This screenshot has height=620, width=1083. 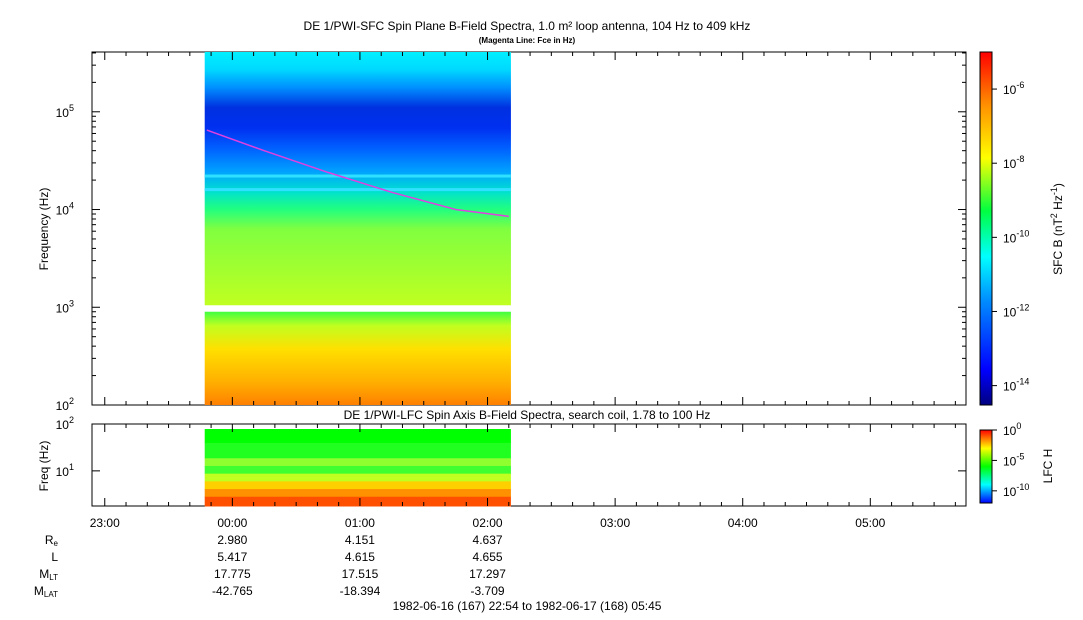 I want to click on ephemeris-row-label: L, so click(x=54, y=557).